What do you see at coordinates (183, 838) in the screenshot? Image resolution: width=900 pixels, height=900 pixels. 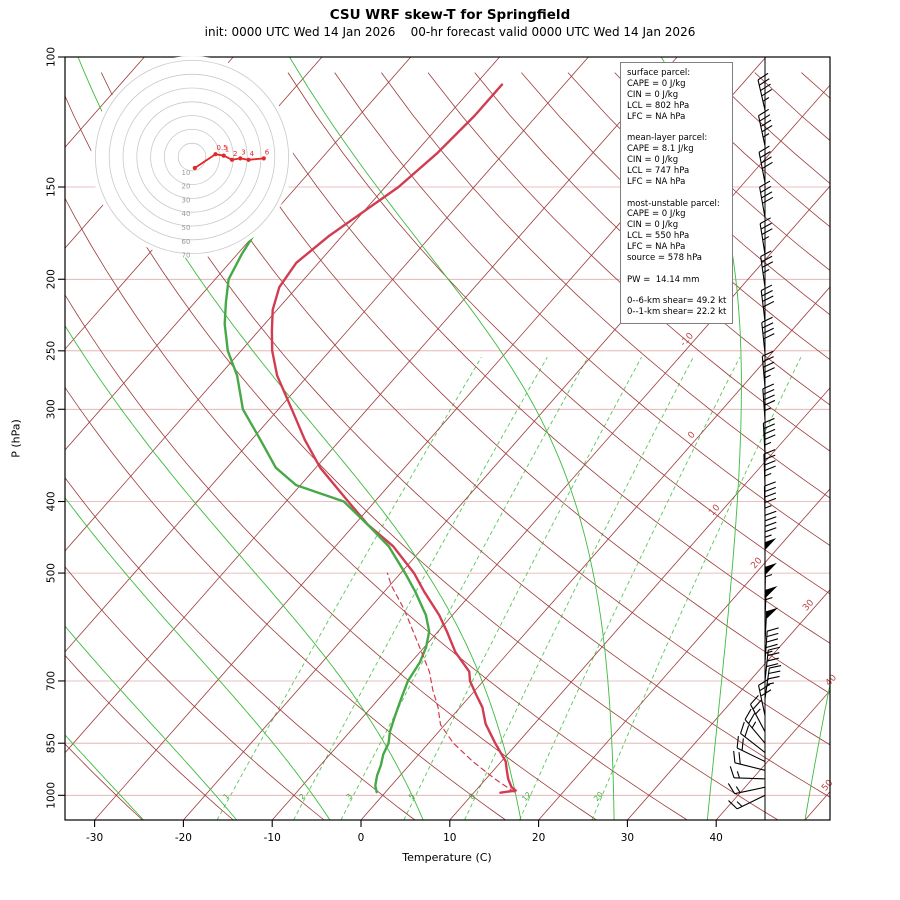 I see `svg-text: -20` at bounding box center [183, 838].